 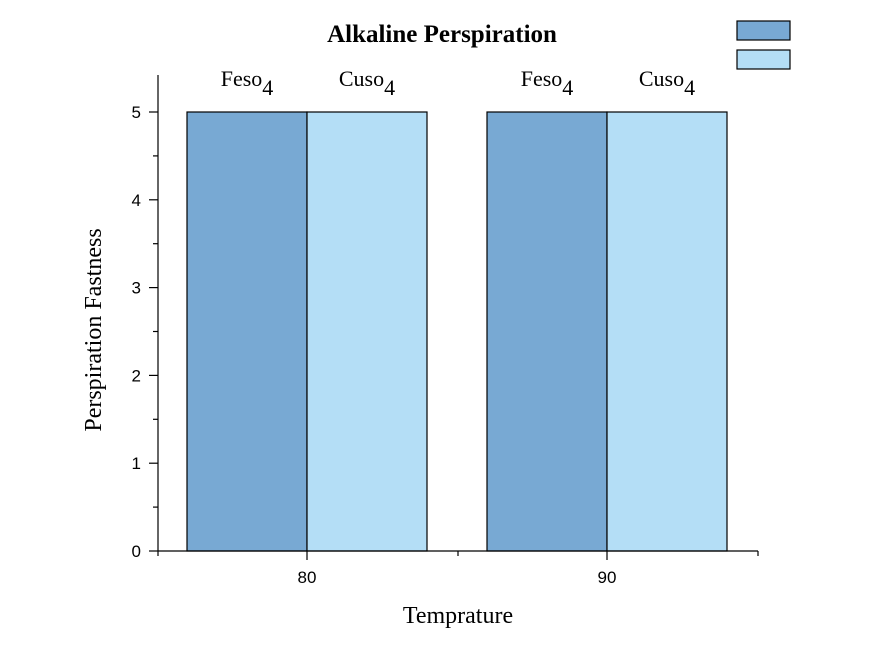 What do you see at coordinates (667, 83) in the screenshot?
I see `bar-label-90-series-2: Cuso4` at bounding box center [667, 83].